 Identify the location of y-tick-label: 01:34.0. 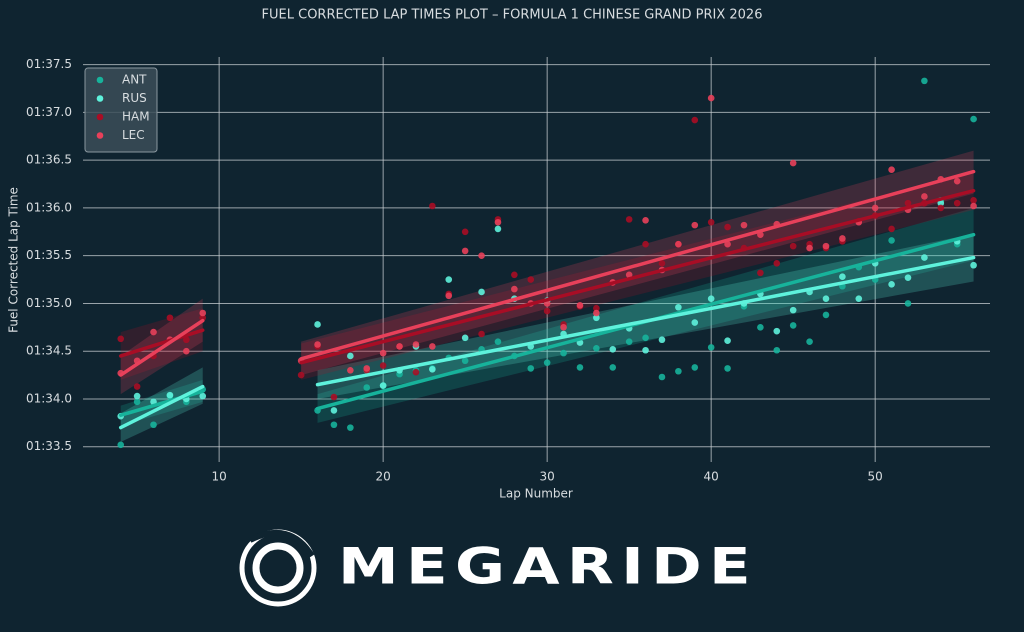
(49, 398).